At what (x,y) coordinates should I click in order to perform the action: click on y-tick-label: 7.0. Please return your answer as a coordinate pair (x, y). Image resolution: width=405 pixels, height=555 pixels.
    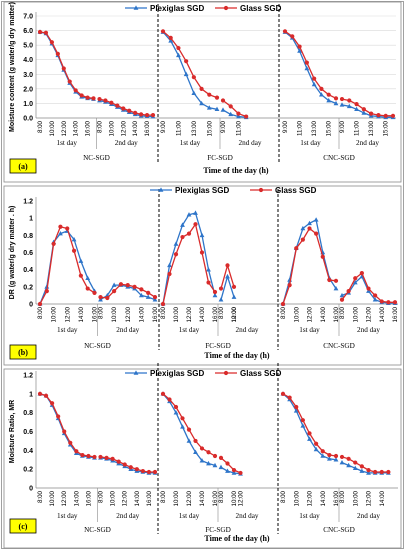
    Looking at the image, I should click on (28, 17).